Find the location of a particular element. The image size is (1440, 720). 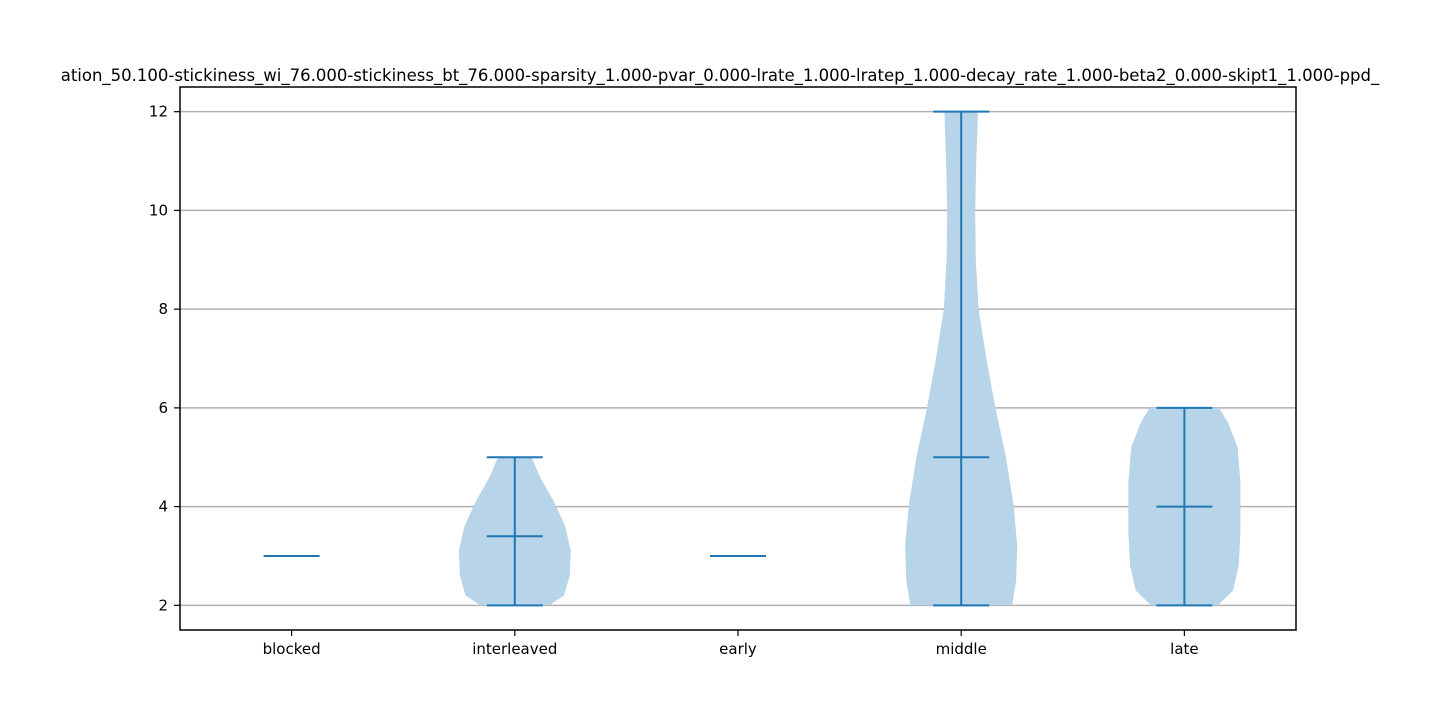

y-tick-label: 6 is located at coordinates (163, 408).